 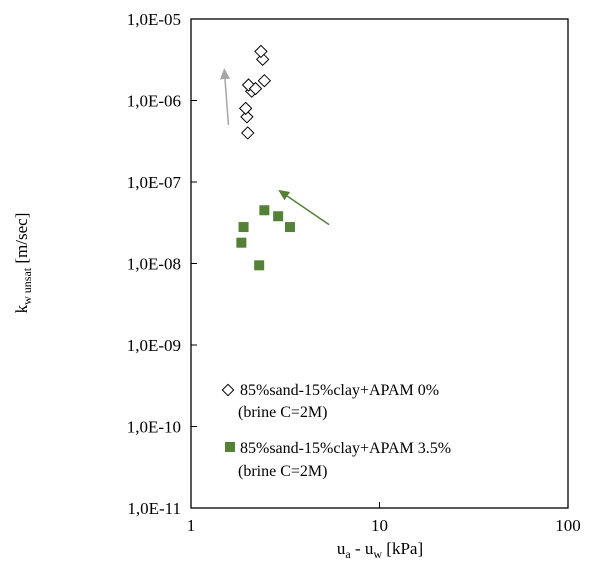 I want to click on legend-label-apam-3-5-line2: (brine C=2M), so click(x=282, y=471).